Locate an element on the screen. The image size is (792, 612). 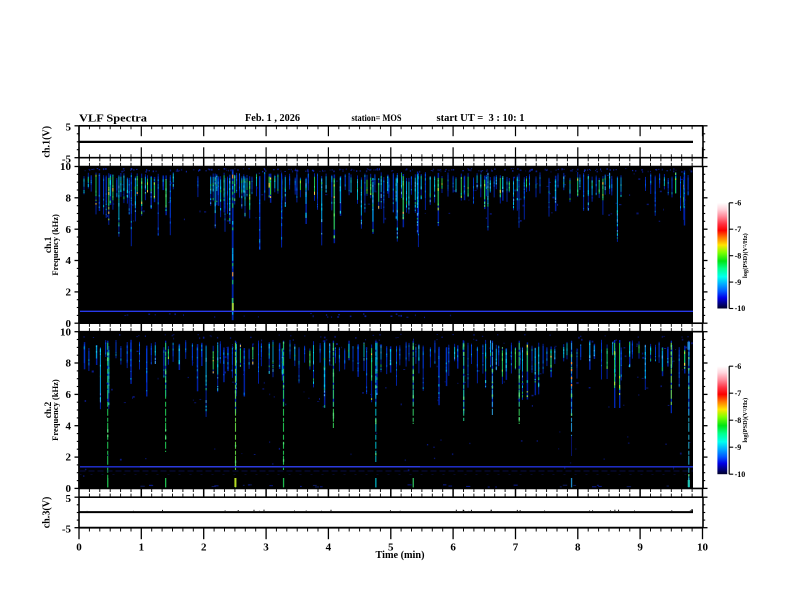
svg-text: 1 is located at coordinates (142, 547).